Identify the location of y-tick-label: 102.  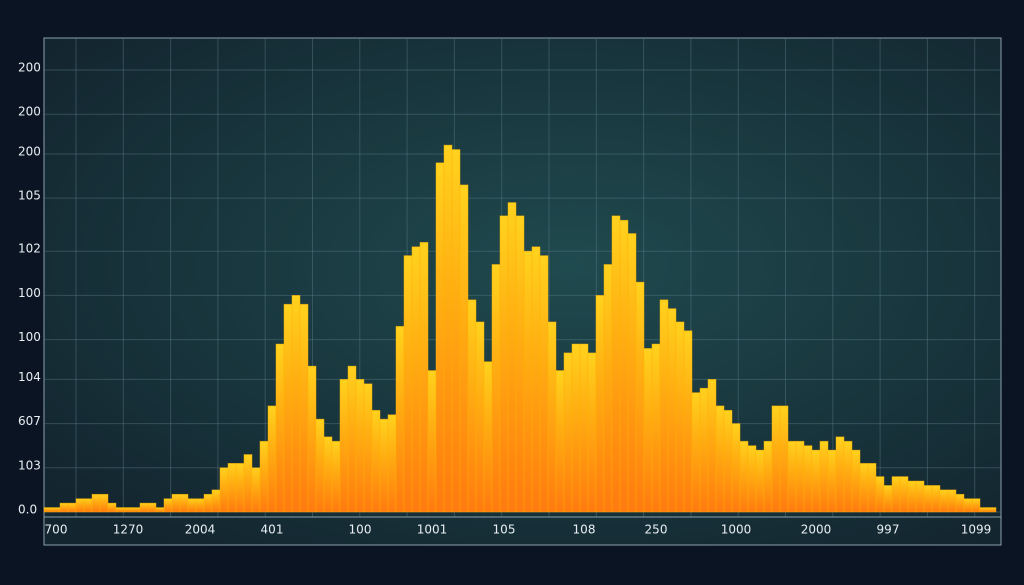
(29, 249).